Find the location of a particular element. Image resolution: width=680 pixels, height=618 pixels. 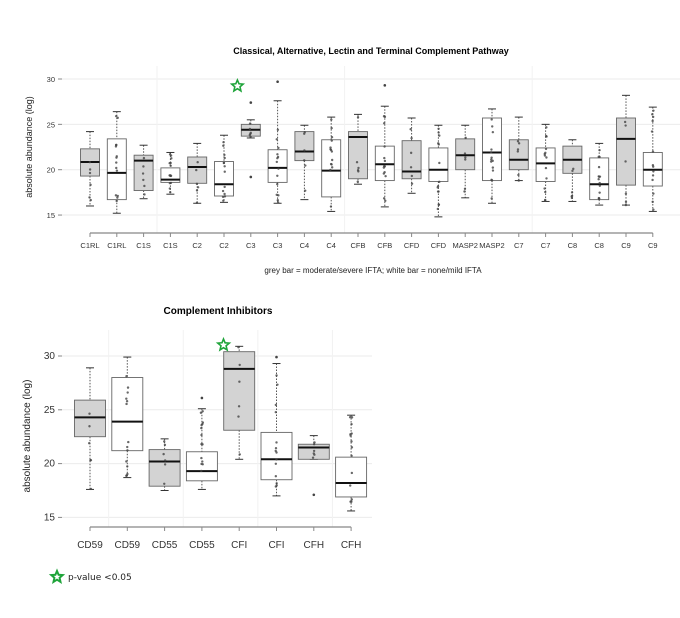

box-c4-grey is located at coordinates (304, 162).